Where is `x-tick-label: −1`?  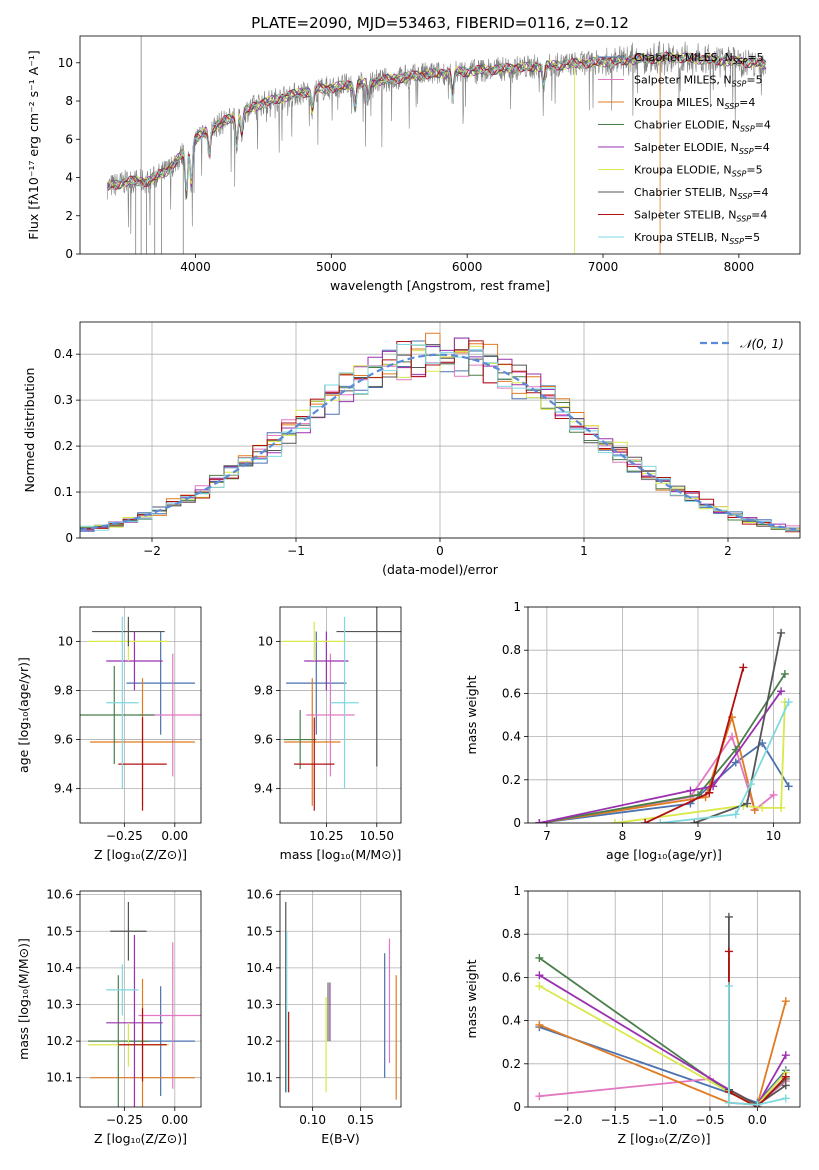 x-tick-label: −1 is located at coordinates (296, 551).